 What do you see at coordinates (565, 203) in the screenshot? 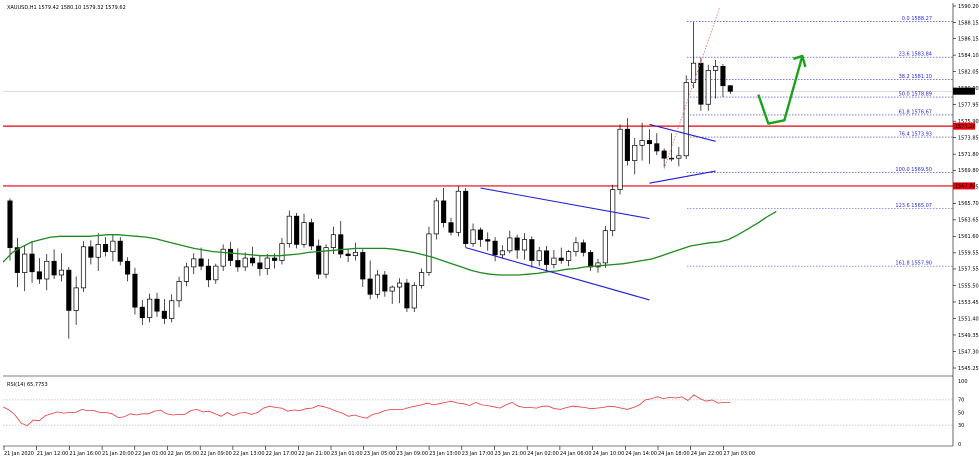
I see `channel-upper-line` at bounding box center [565, 203].